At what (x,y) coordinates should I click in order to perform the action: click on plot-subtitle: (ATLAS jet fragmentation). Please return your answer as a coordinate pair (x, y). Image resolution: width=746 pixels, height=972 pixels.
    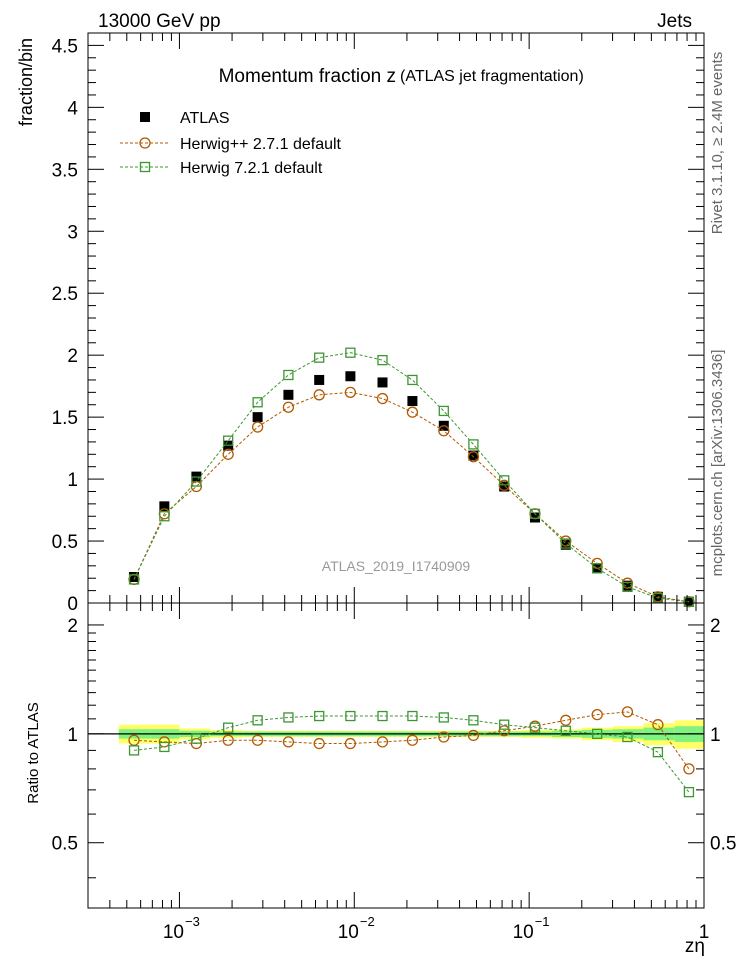
    Looking at the image, I should click on (492, 76).